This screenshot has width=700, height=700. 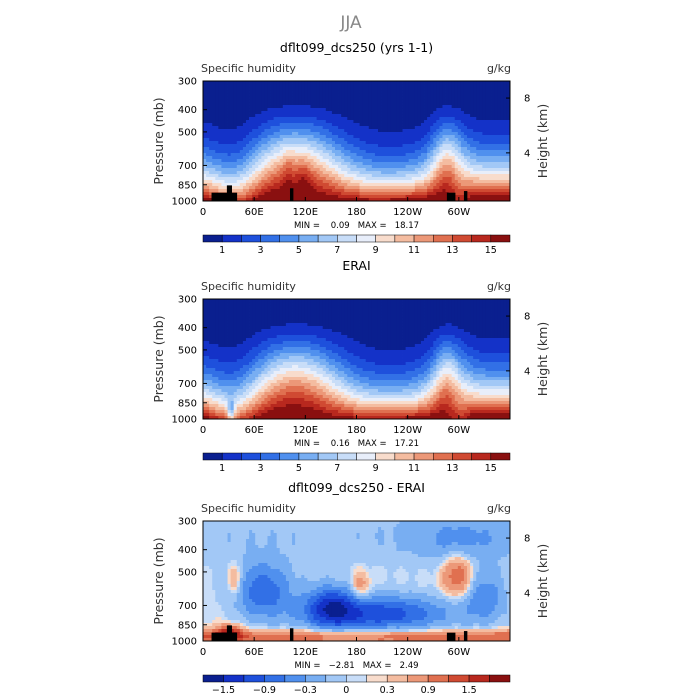 I want to click on y-axis-title: Pressure (mb), so click(x=158, y=140).